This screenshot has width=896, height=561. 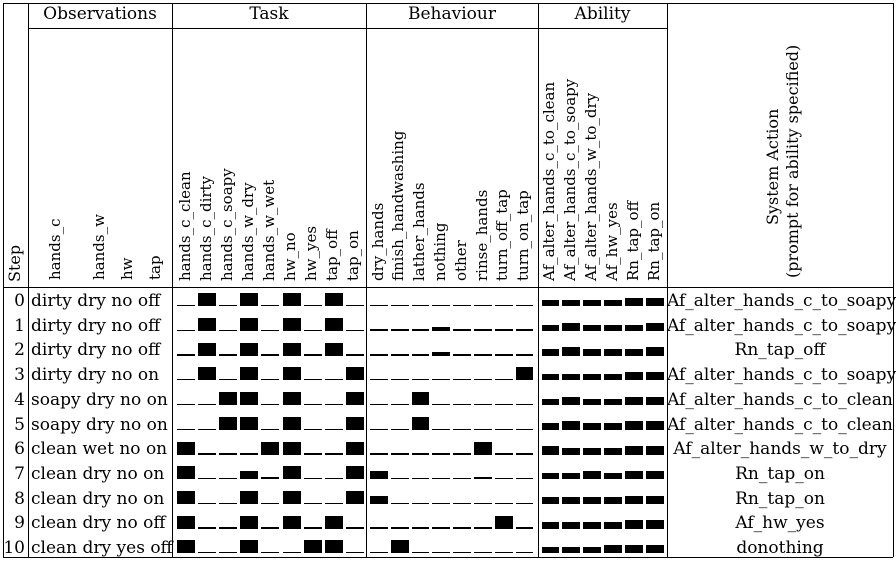 I want to click on col-turn_off_tap: turn_off_tap, so click(x=502, y=235).